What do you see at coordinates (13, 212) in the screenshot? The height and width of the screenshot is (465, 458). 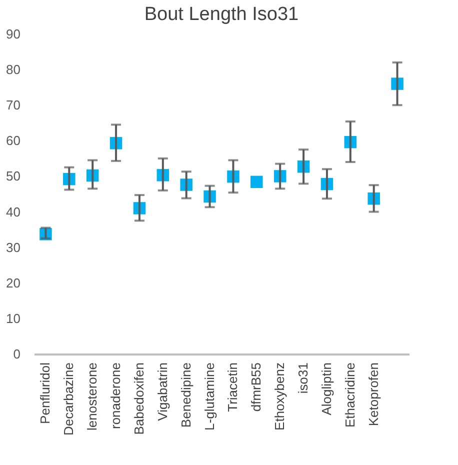 I see `y-tick-label: 40` at bounding box center [13, 212].